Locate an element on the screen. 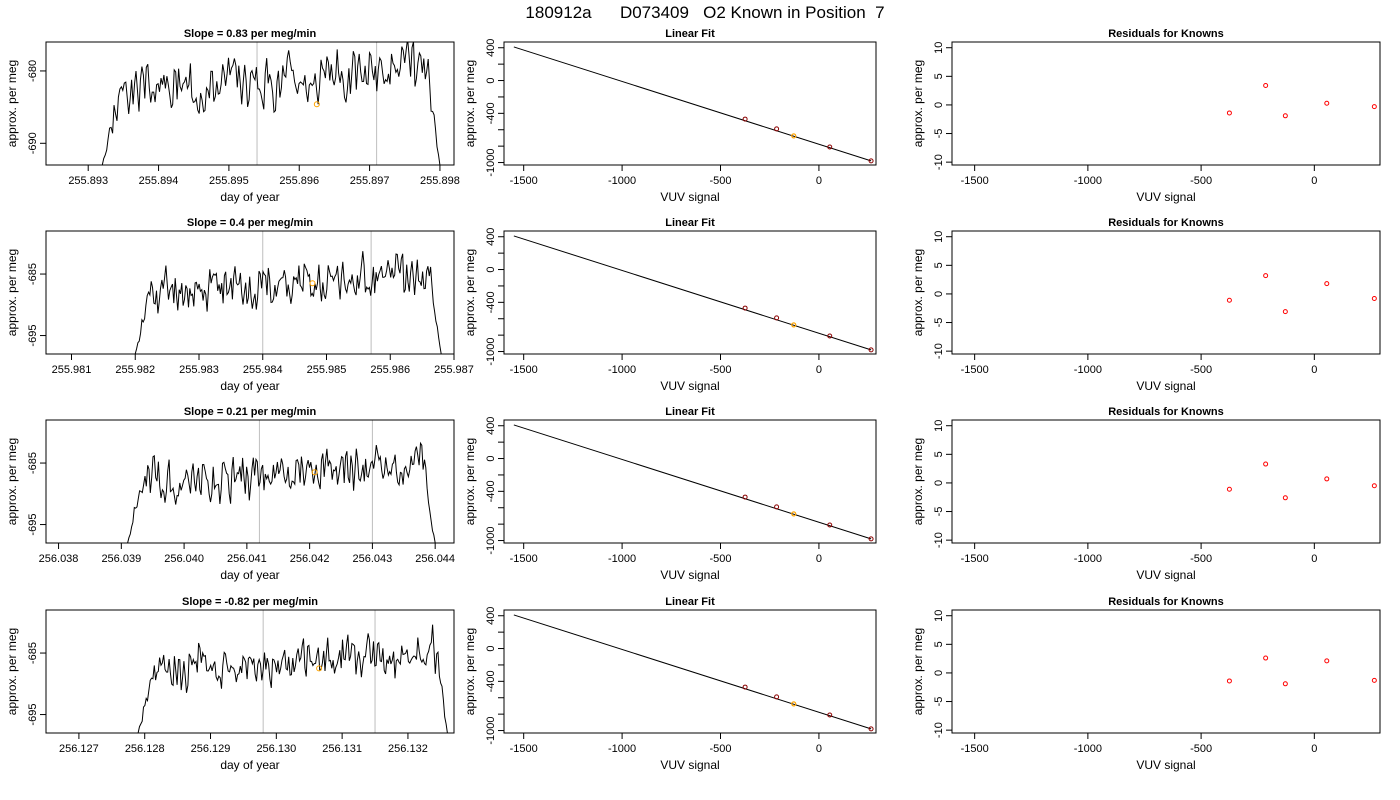  x-tick-label: 256.044 is located at coordinates (435, 559).